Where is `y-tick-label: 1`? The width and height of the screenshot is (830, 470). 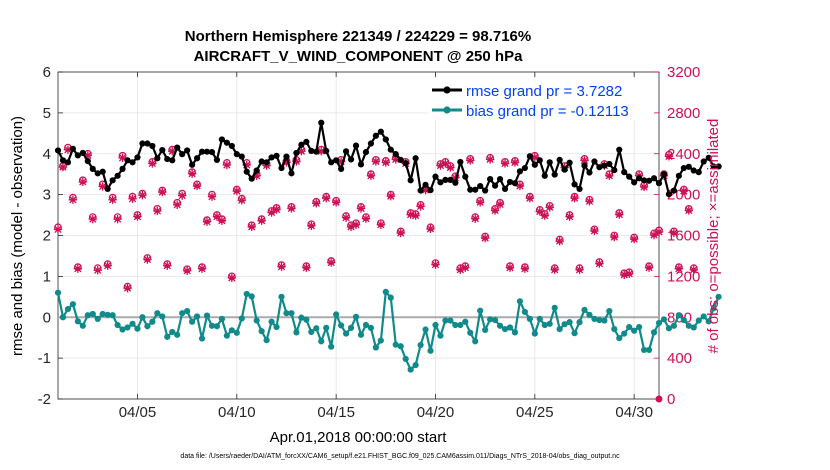 y-tick-label: 1 is located at coordinates (47, 276).